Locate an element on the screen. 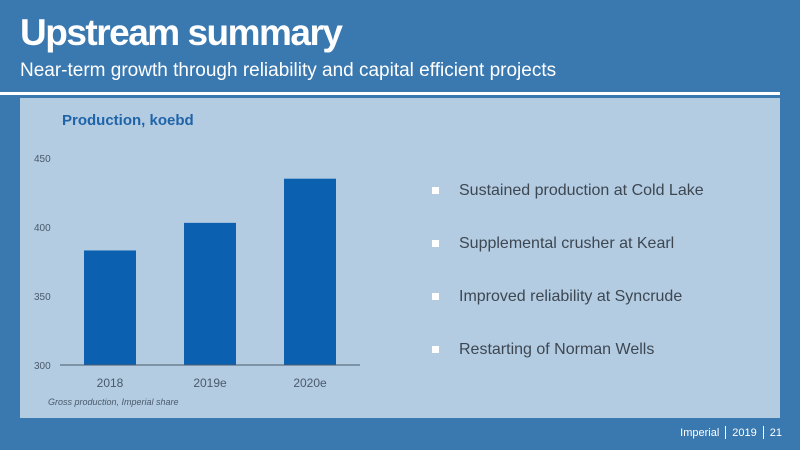 The height and width of the screenshot is (450, 800). bullet-item: Restarting of Norman Wells is located at coordinates (568, 349).